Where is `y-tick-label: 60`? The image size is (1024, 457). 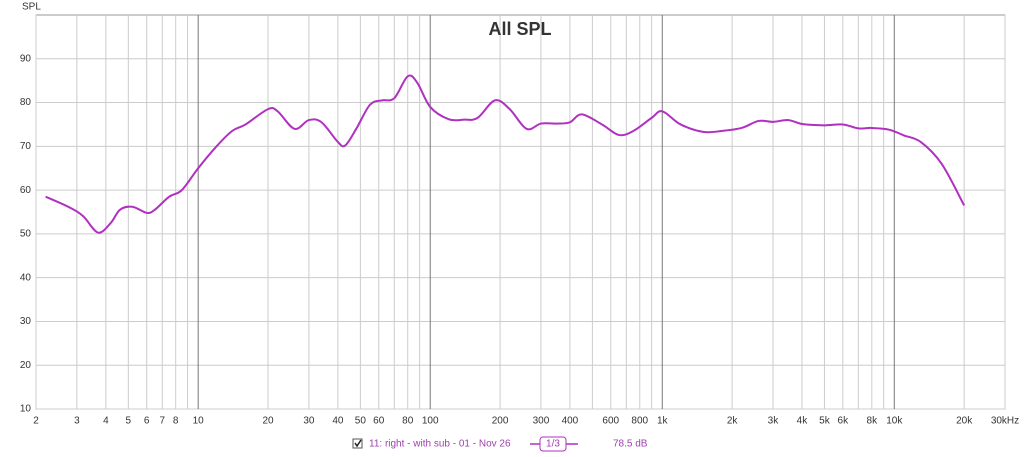 y-tick-label: 60 is located at coordinates (26, 190).